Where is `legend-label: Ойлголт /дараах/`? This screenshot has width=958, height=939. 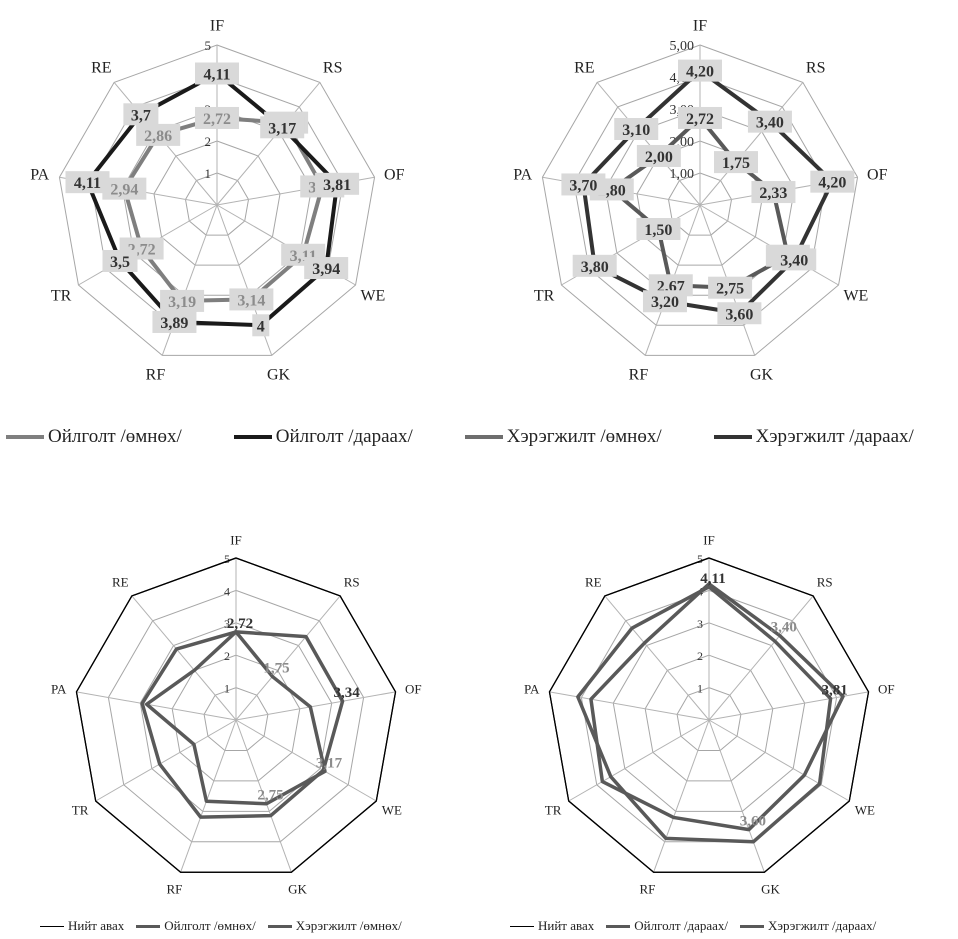
legend-label: Ойлголт /дараах/ is located at coordinates (681, 925).